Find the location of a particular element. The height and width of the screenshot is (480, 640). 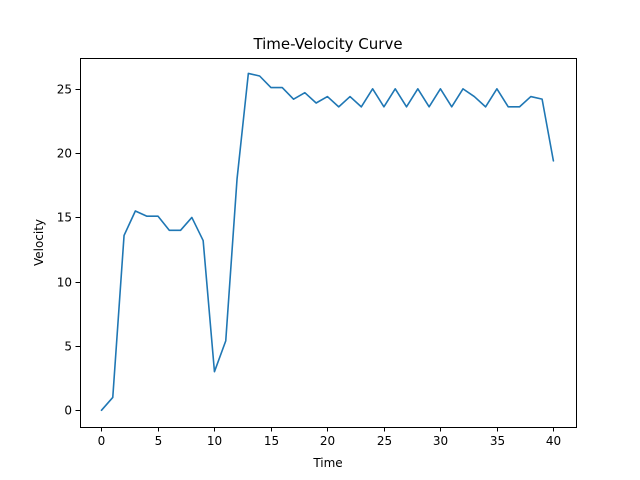

x-axis-label: Time is located at coordinates (327, 463).